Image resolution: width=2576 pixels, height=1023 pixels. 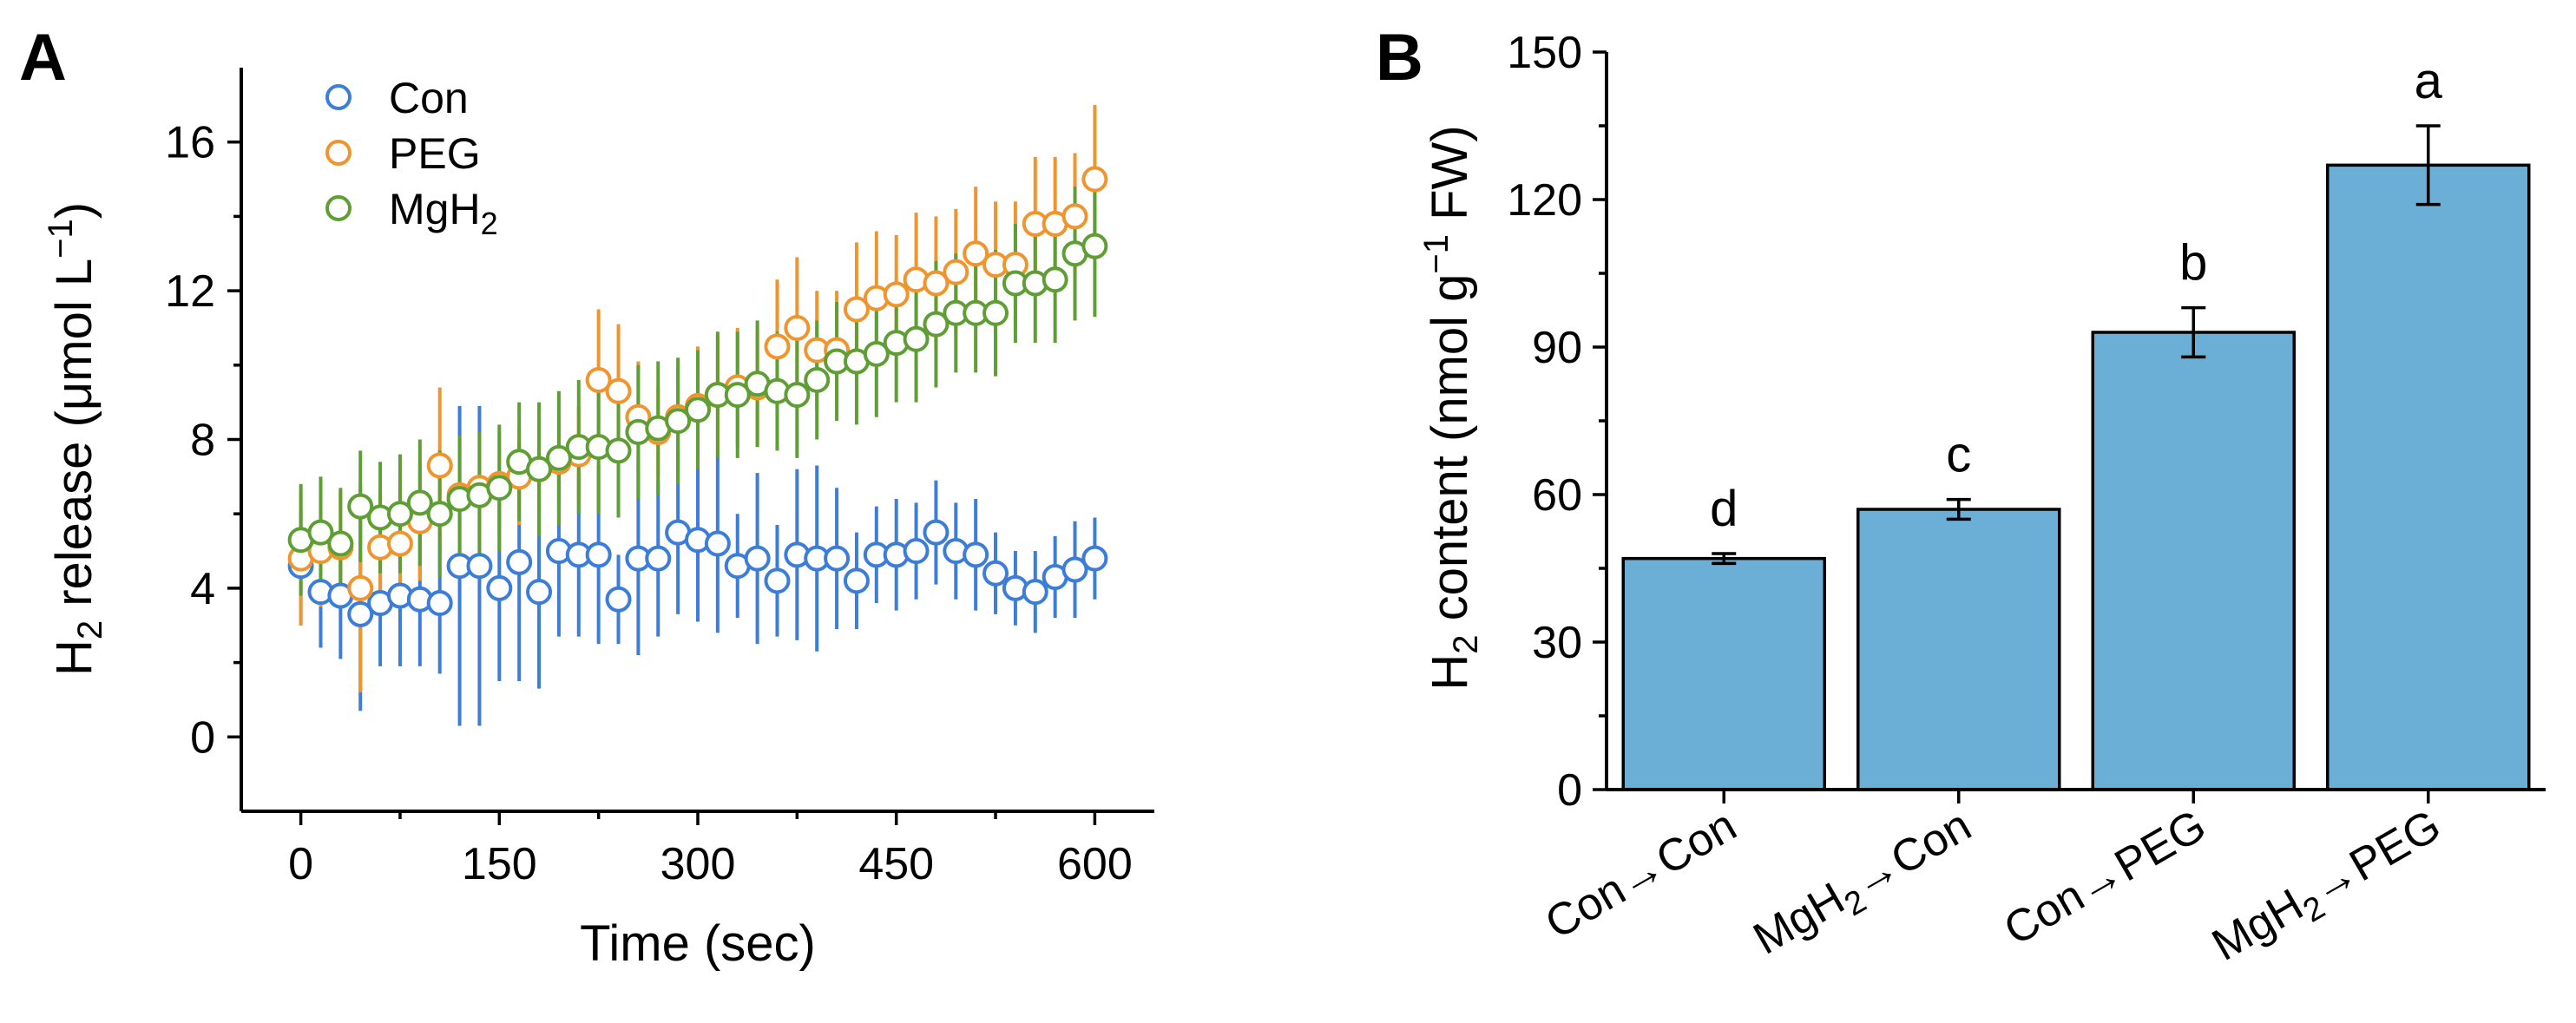 I want to click on chart-b-y-tick-label: 0, so click(x=1570, y=791).